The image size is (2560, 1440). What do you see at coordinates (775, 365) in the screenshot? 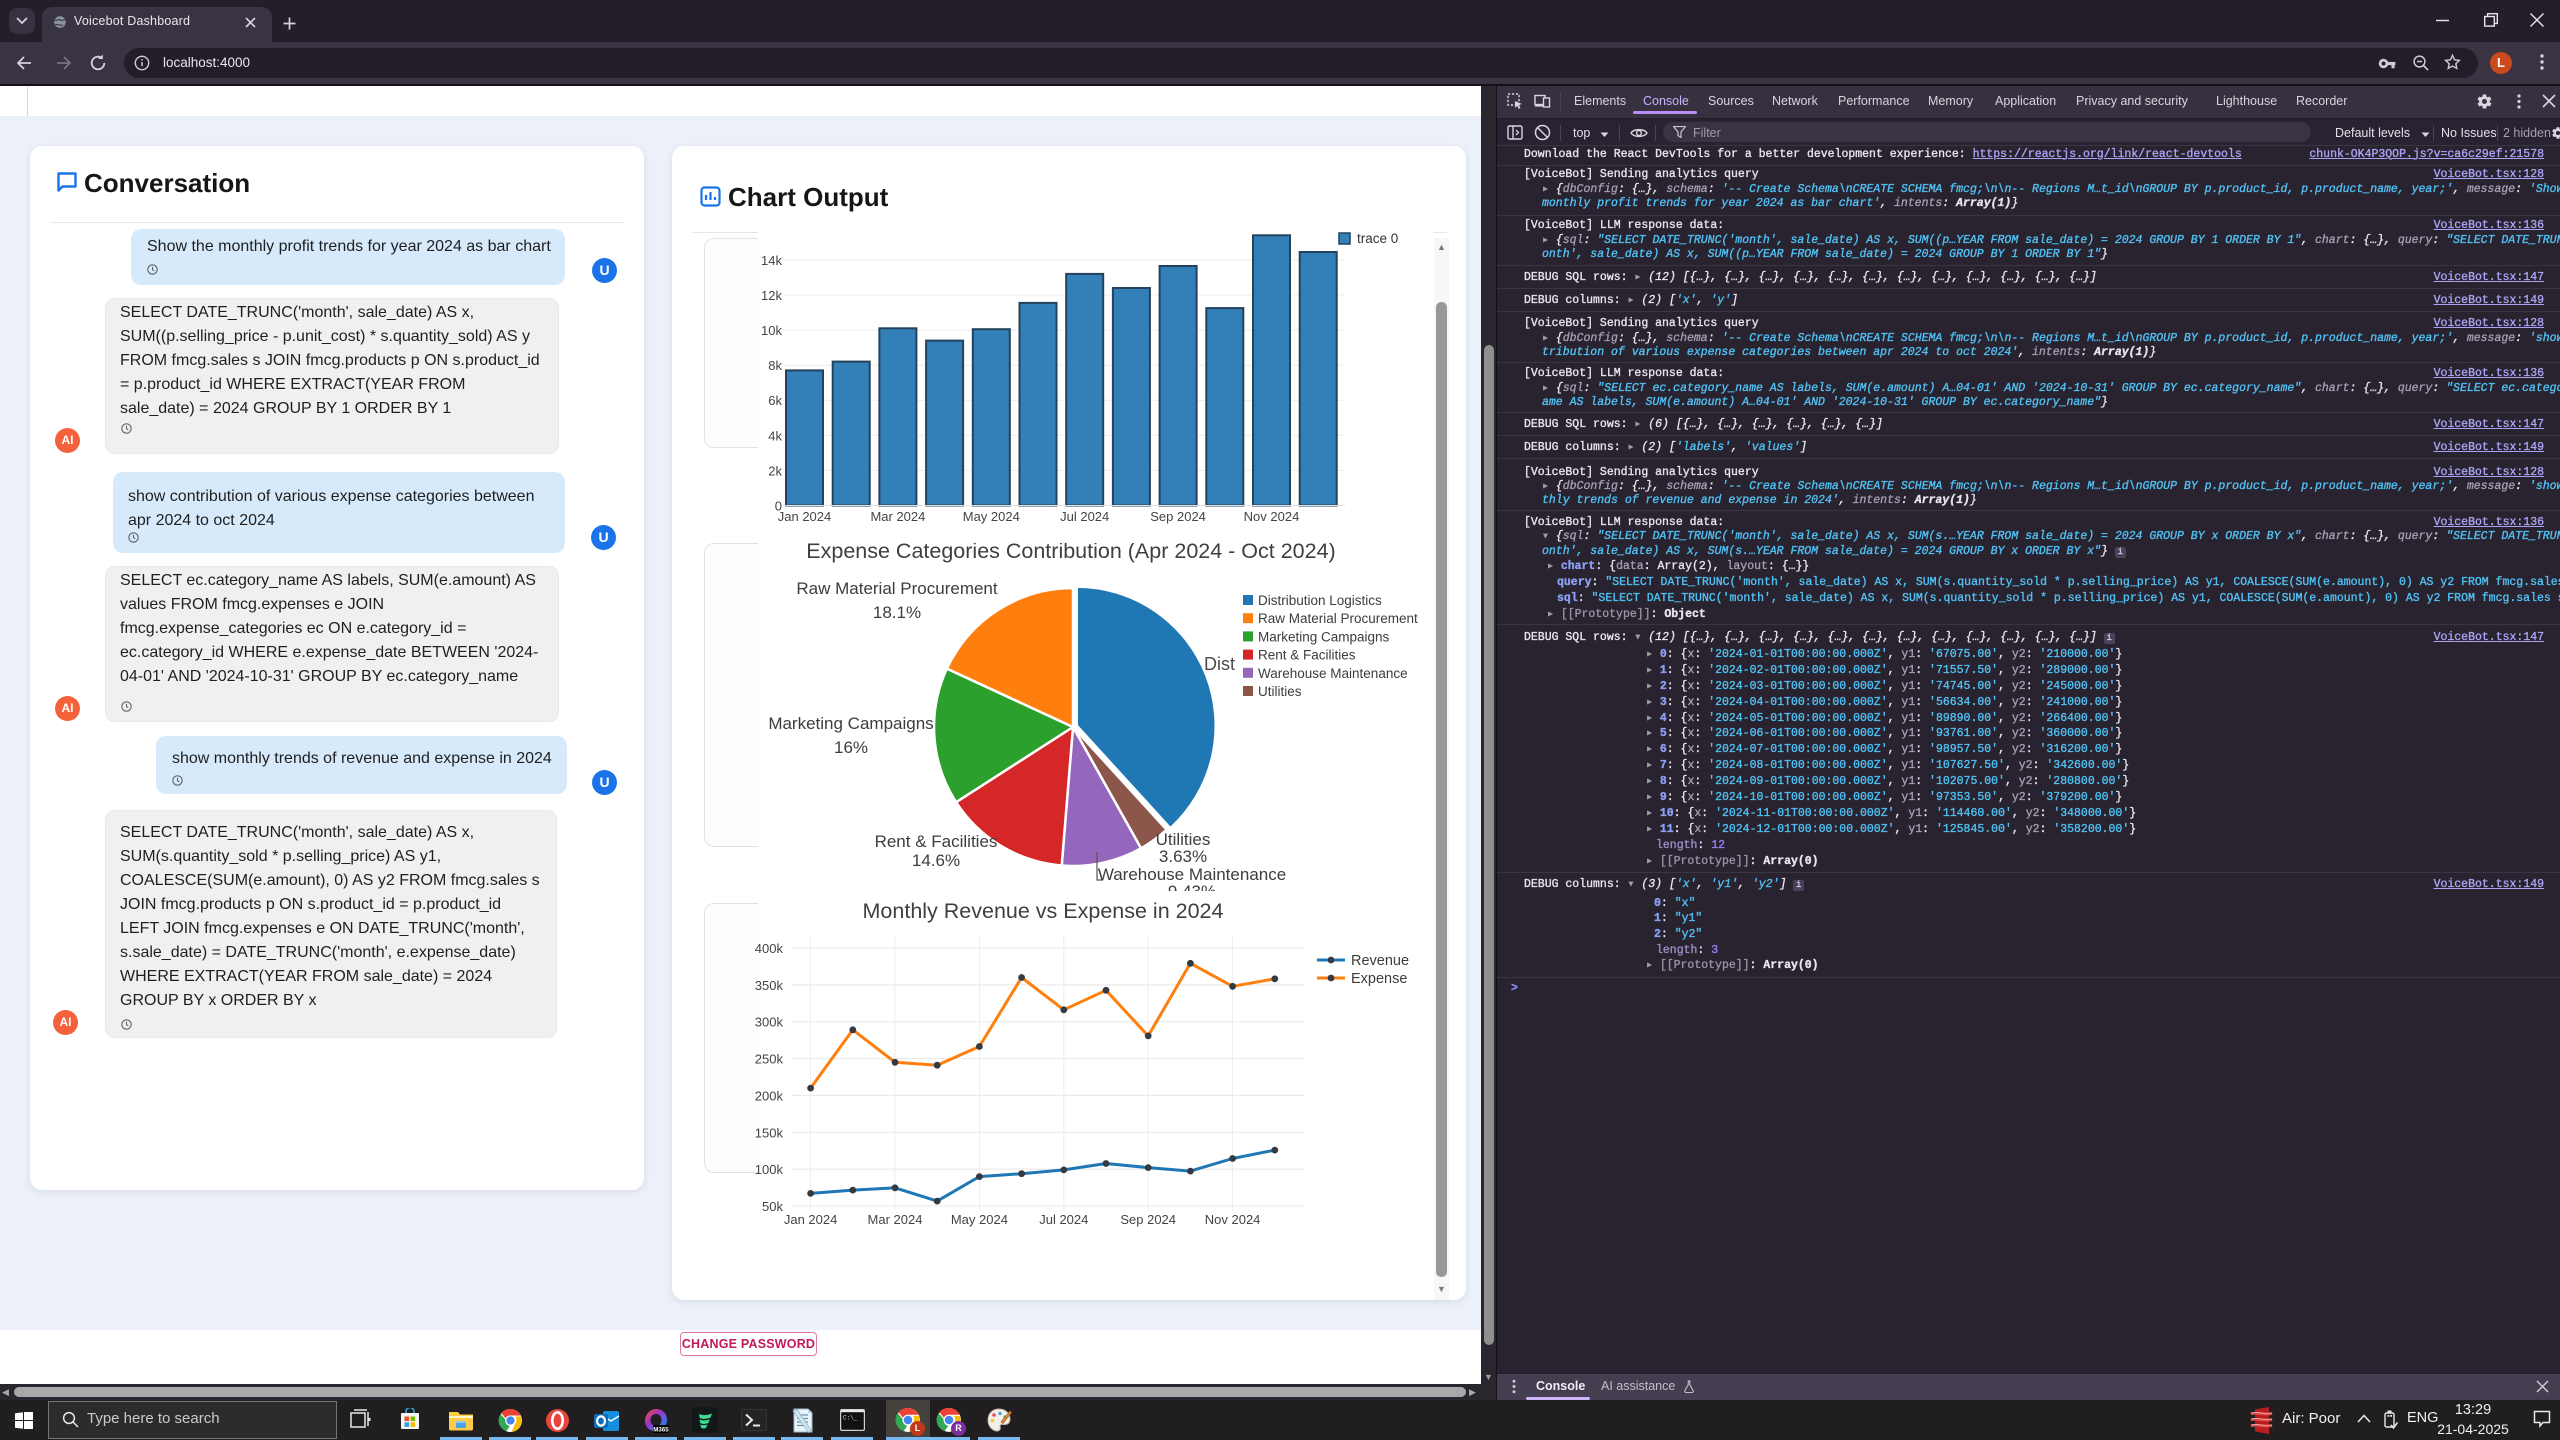
I see `svg-text: 8k` at bounding box center [775, 365].